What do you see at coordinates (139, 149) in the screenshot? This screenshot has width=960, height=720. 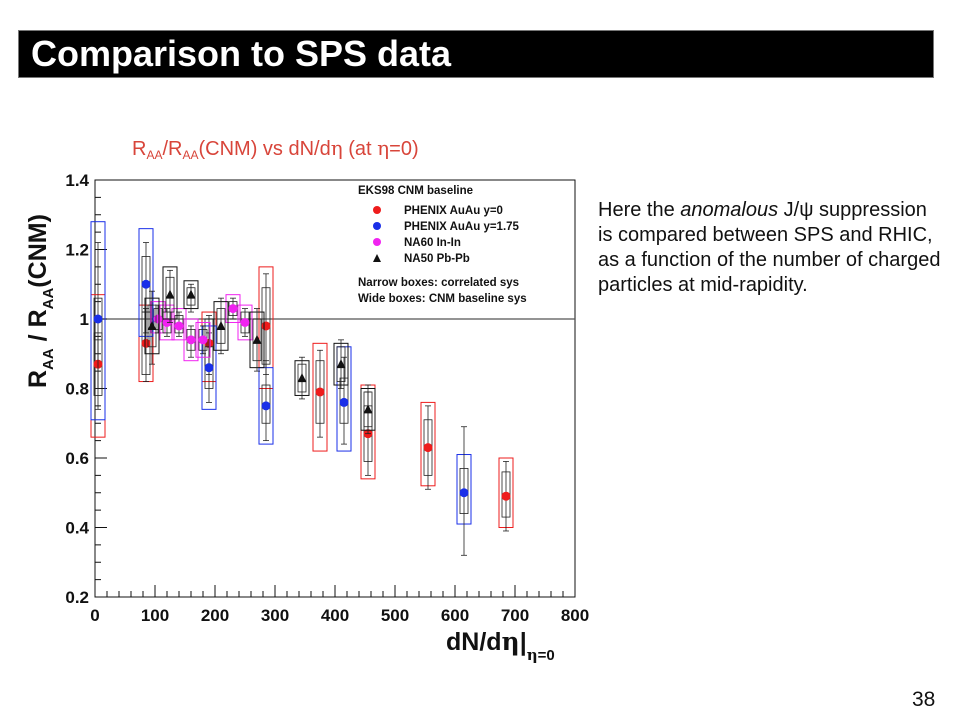 I see `chart-title-r: R` at bounding box center [139, 149].